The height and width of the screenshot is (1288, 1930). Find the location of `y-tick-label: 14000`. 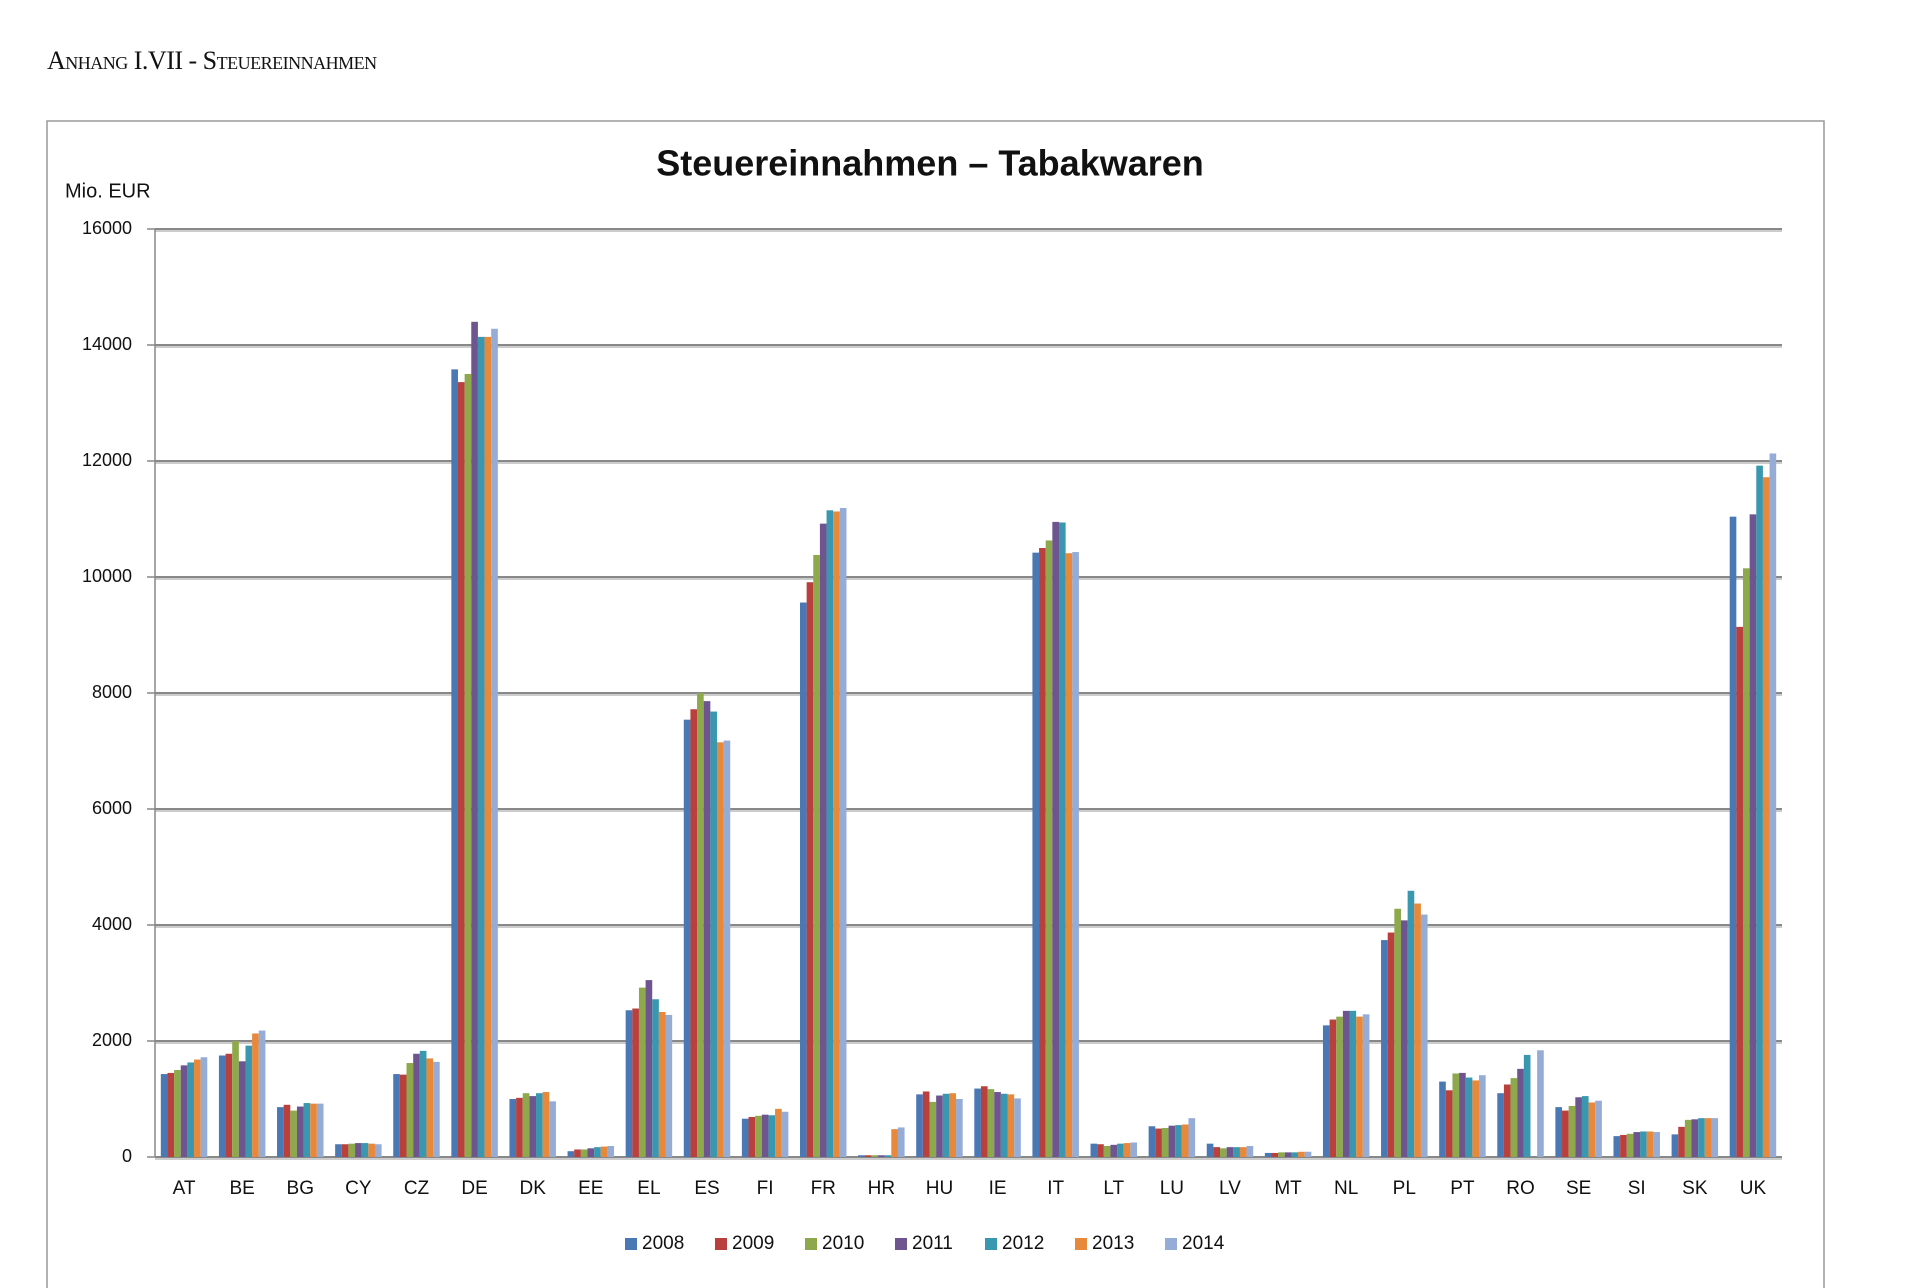

y-tick-label: 14000 is located at coordinates (107, 344).